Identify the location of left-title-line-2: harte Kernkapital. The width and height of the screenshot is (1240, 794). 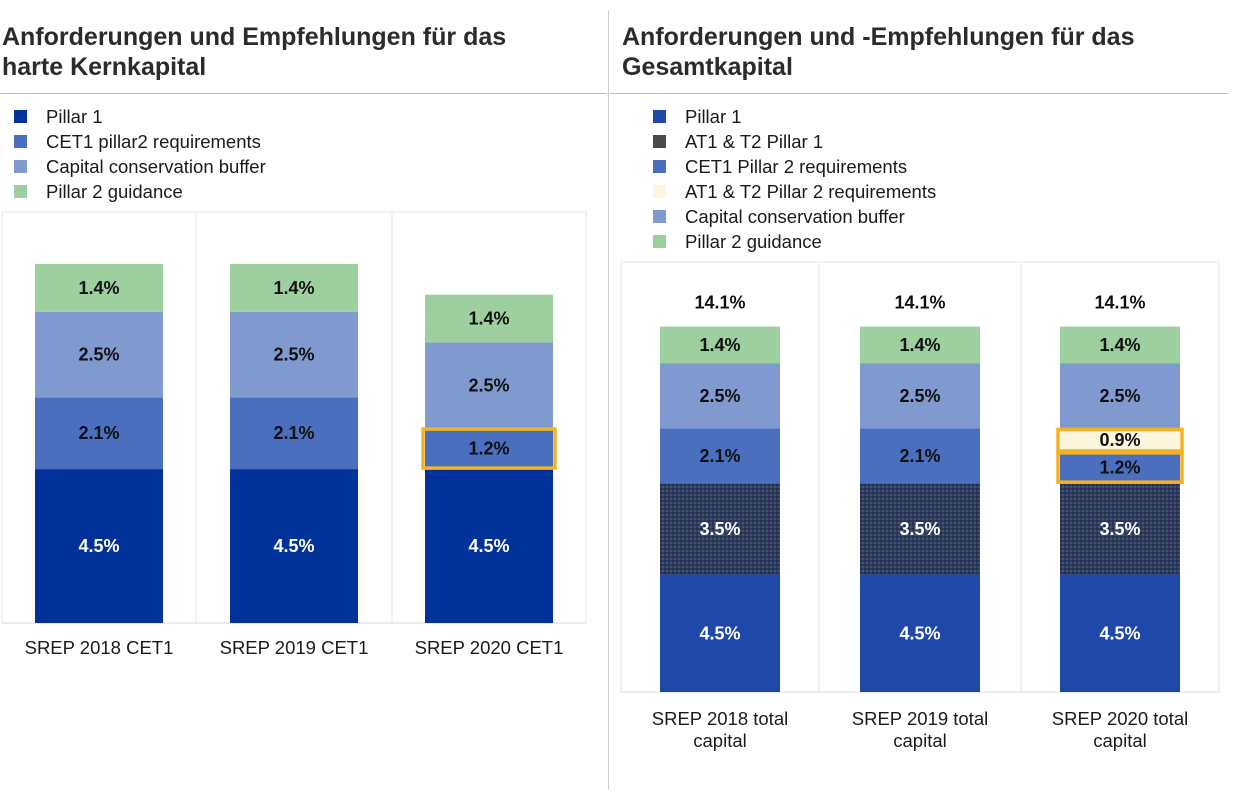
(104, 67).